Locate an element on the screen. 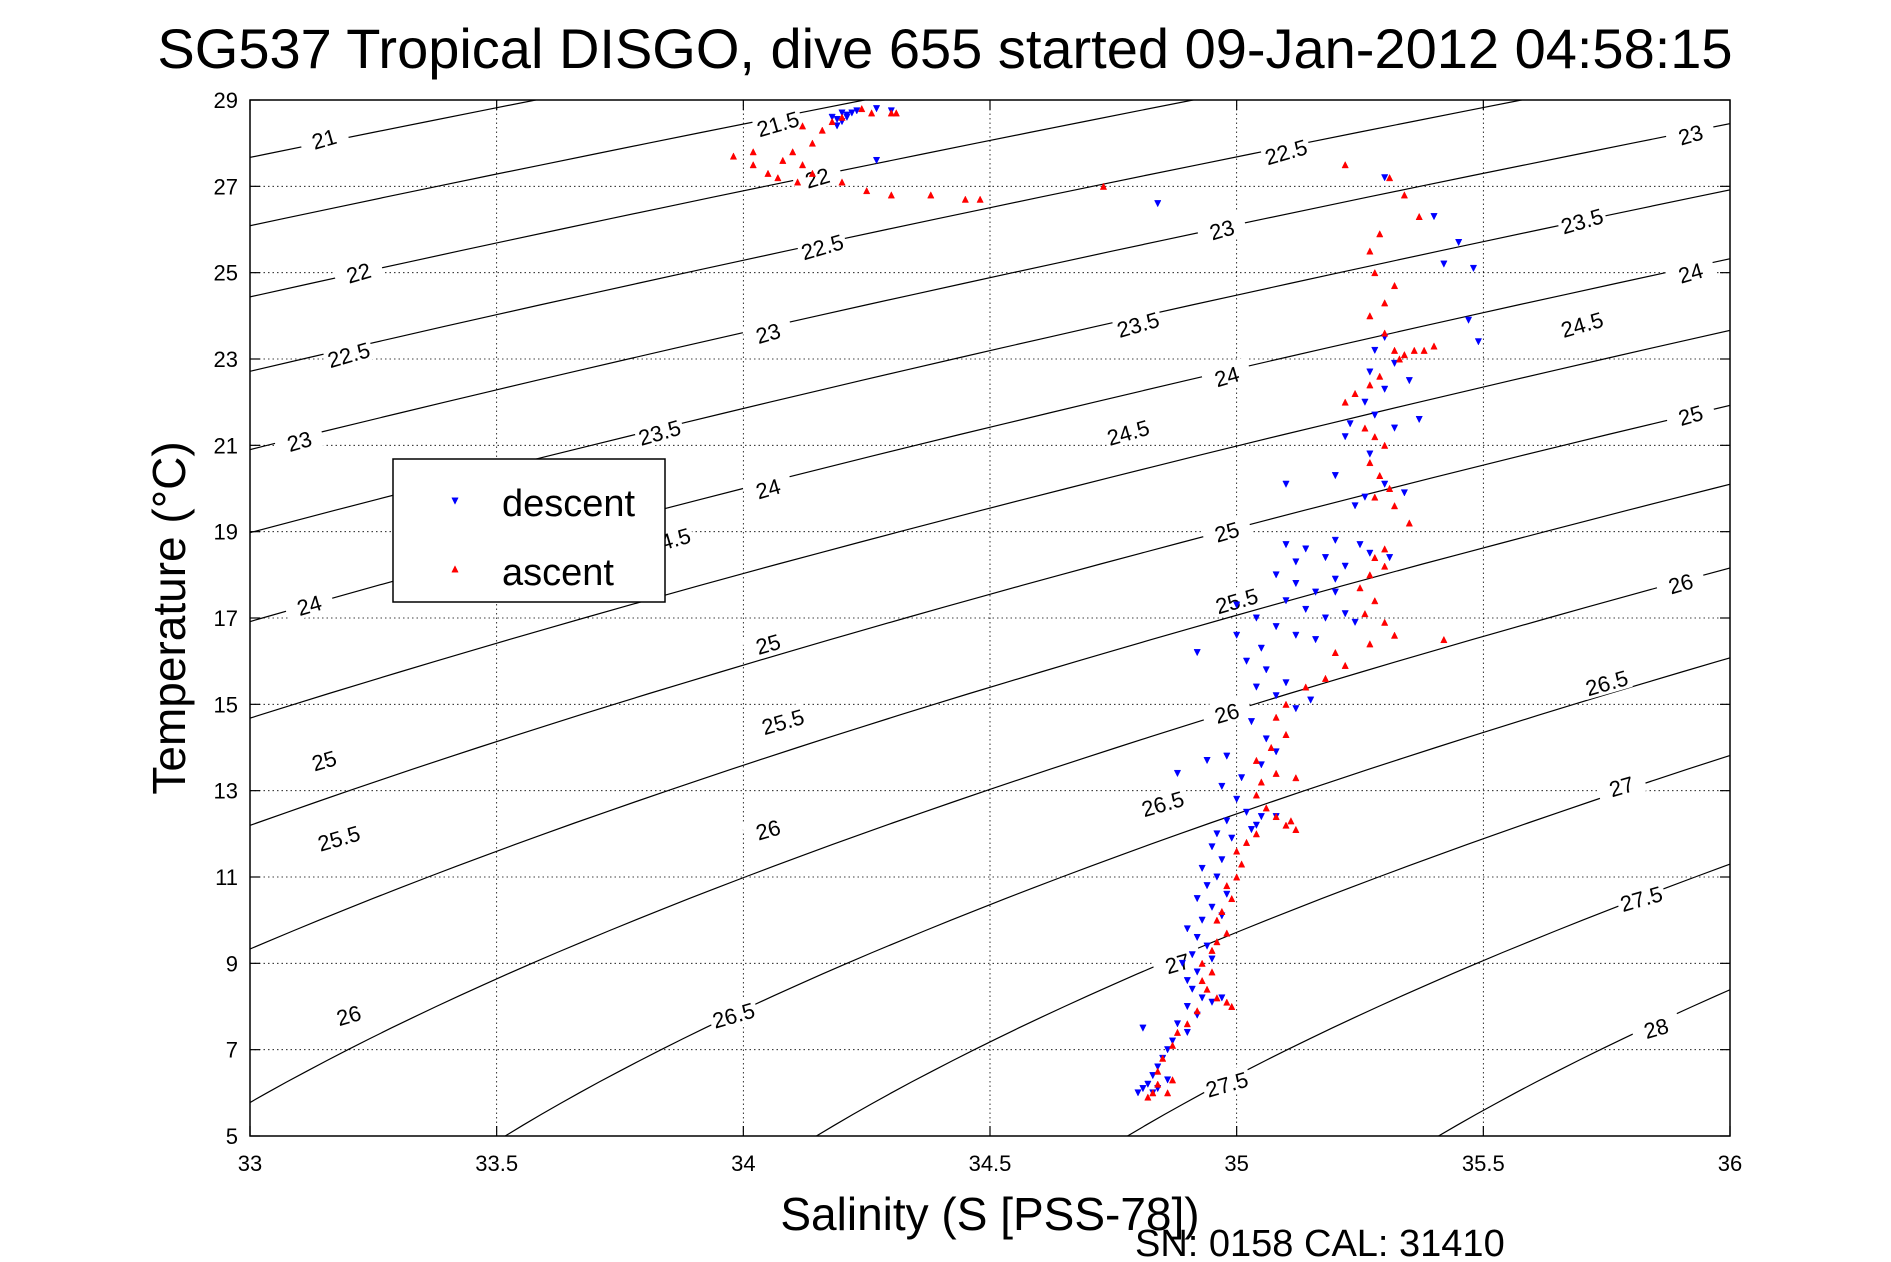 This screenshot has height=1262, width=1891. contour-label-text: 27.5 is located at coordinates (1227, 1085).